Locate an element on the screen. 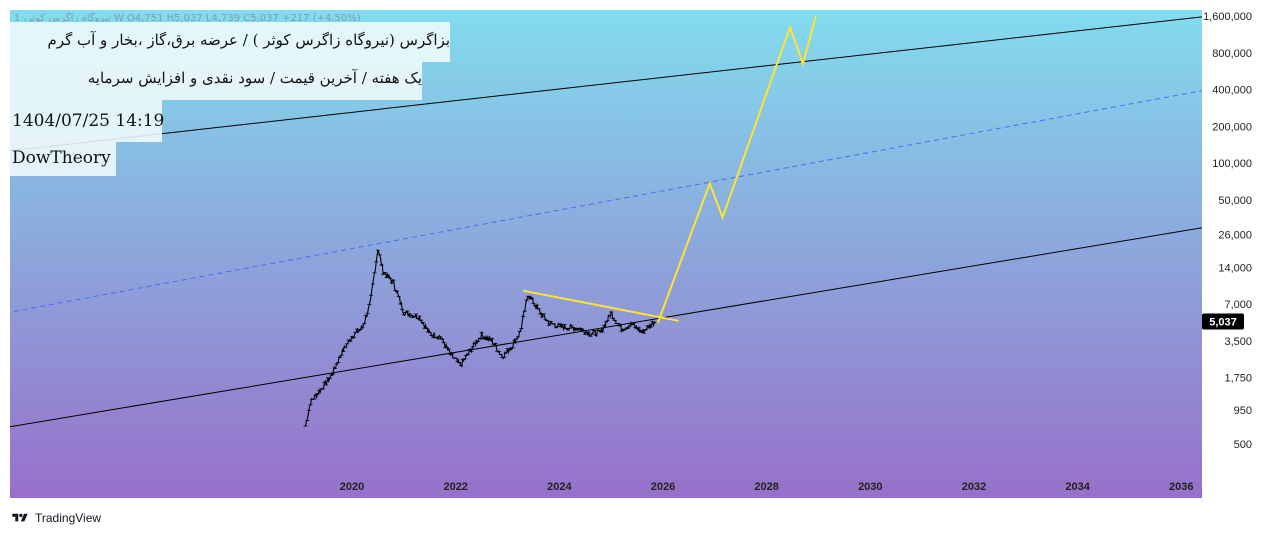 Image resolution: width=1282 pixels, height=535 pixels. y-tick-label: 7,000 is located at coordinates (1238, 305).